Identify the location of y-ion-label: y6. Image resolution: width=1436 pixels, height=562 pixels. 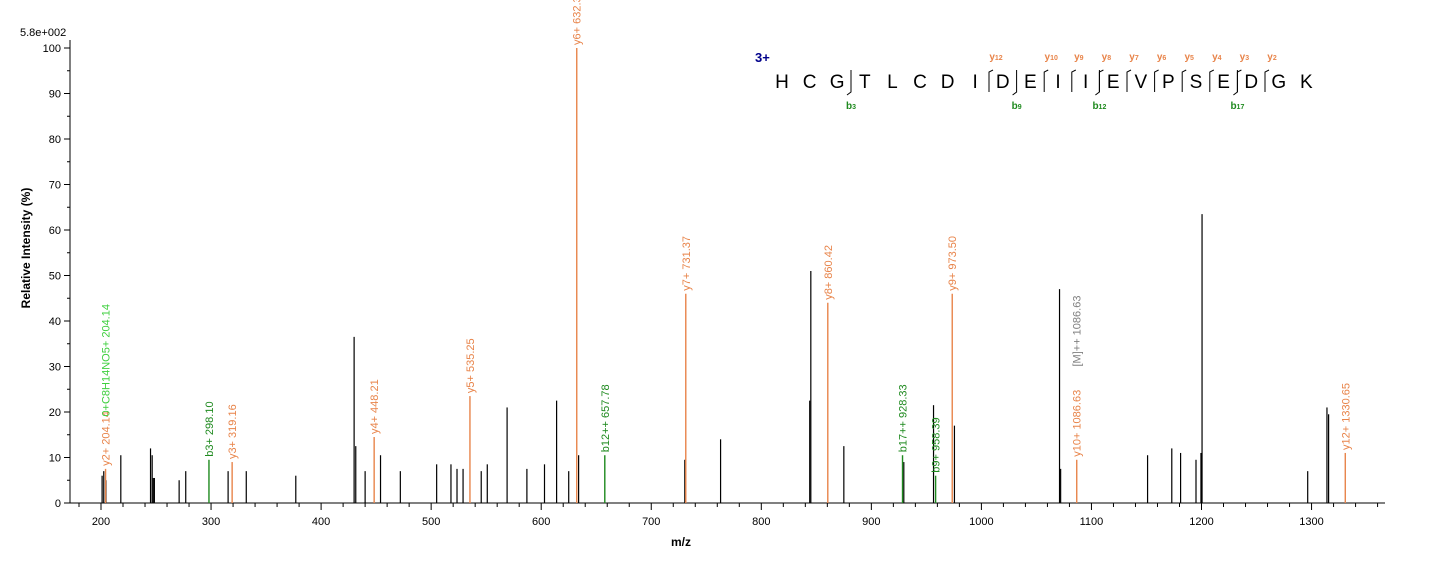
(1162, 57).